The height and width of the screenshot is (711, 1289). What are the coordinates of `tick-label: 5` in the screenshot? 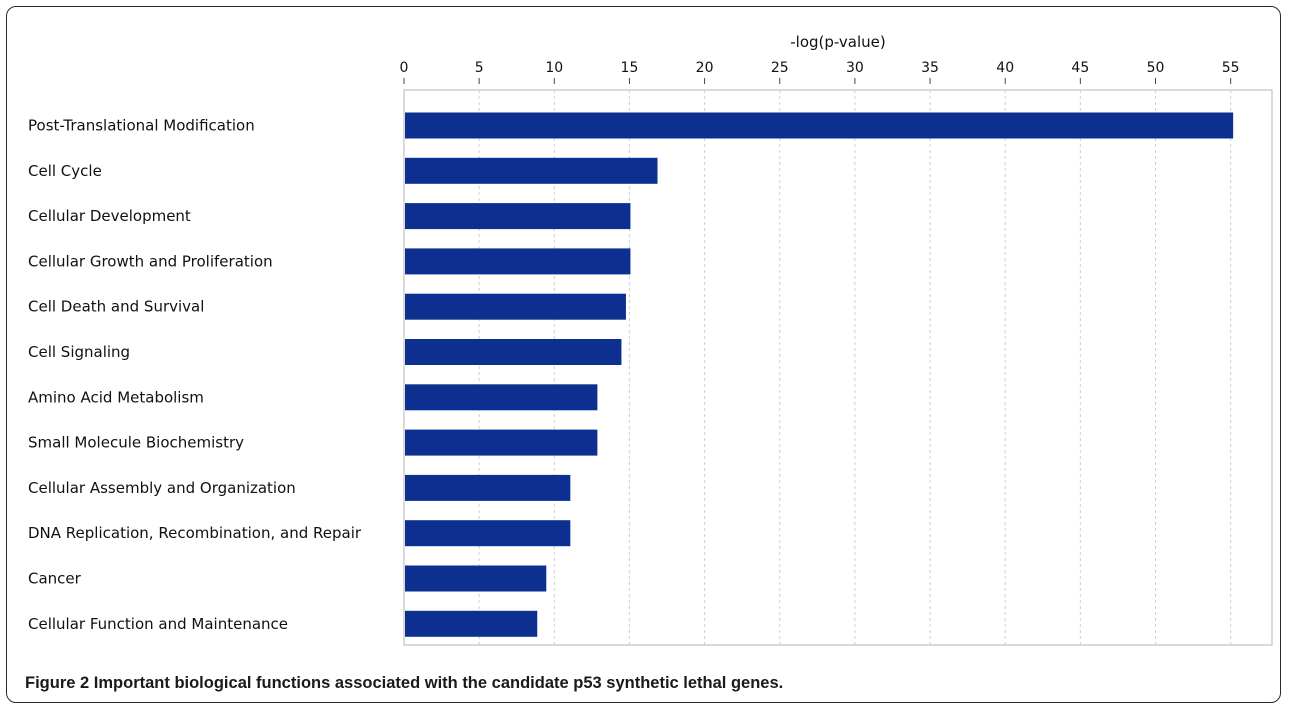 It's located at (479, 68).